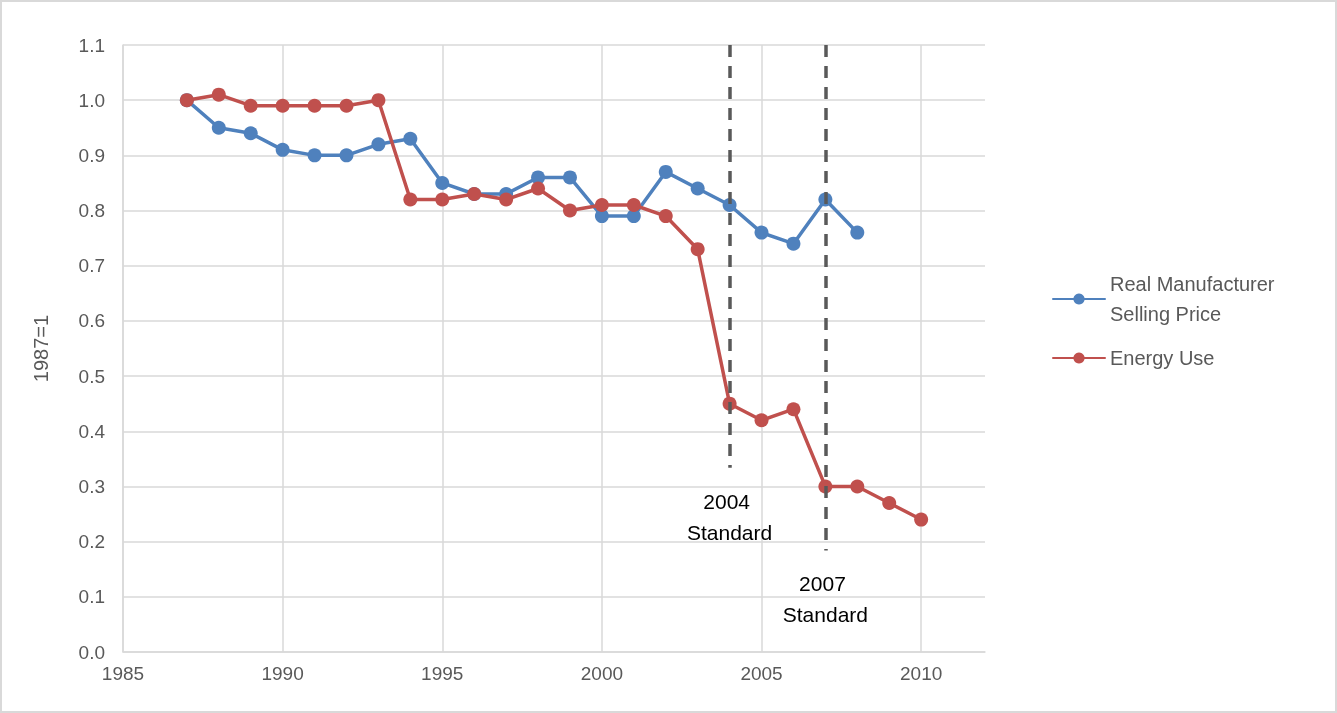 This screenshot has height=713, width=1337. I want to click on y-tick-label: 0.4, so click(92, 431).